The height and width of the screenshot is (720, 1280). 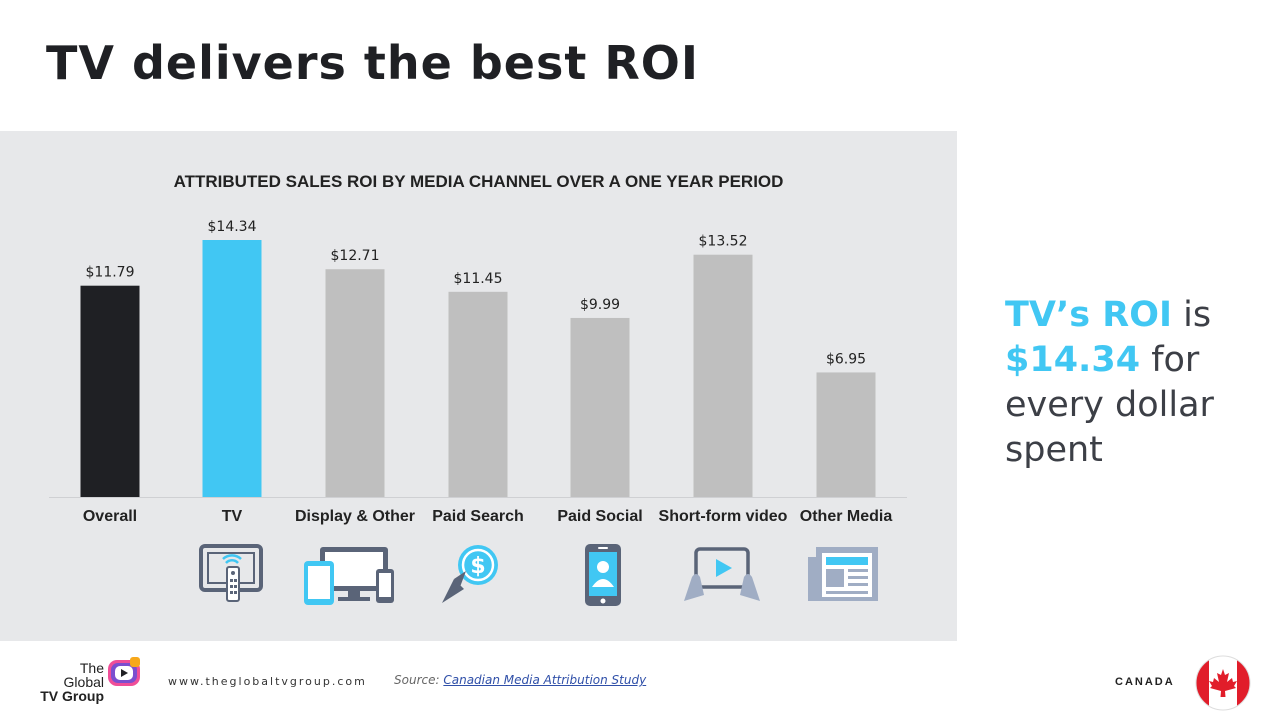 I want to click on source-citation: Source: Canadian Media Attribution Study, so click(x=520, y=680).